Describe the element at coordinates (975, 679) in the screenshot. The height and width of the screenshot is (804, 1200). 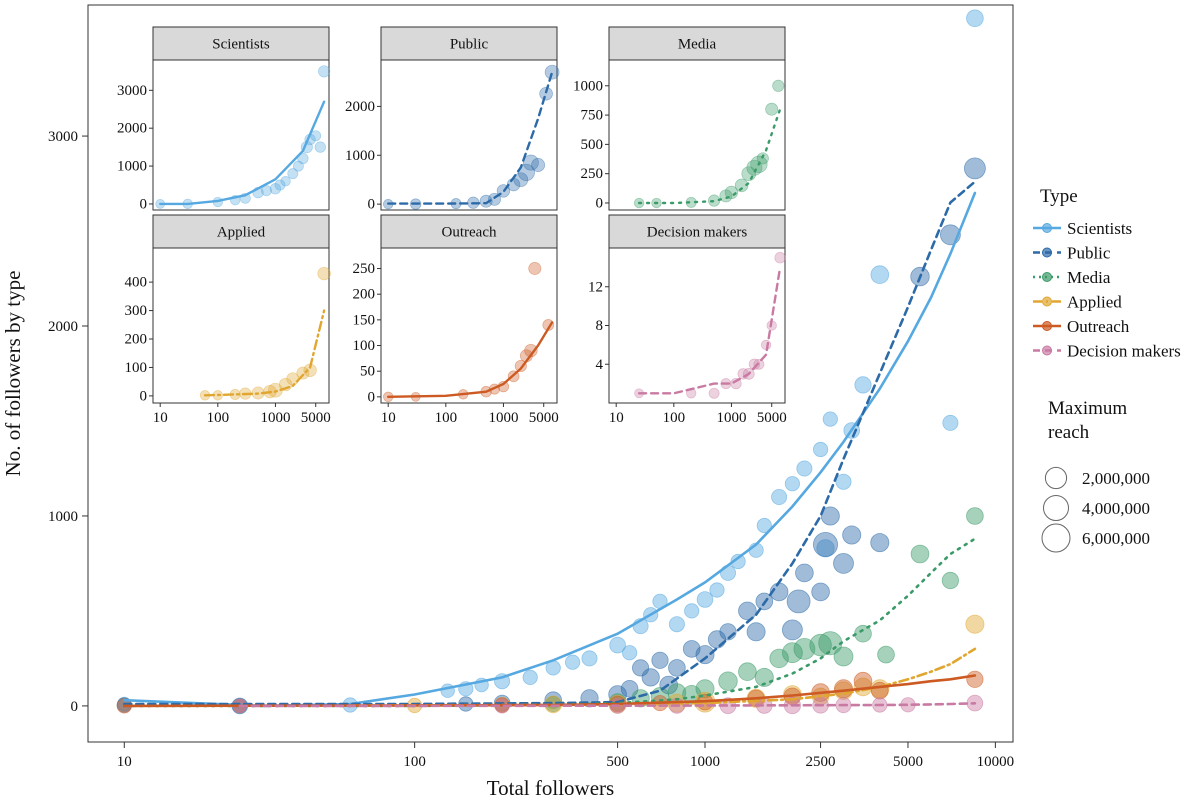
I see `data-point-outreach` at that location.